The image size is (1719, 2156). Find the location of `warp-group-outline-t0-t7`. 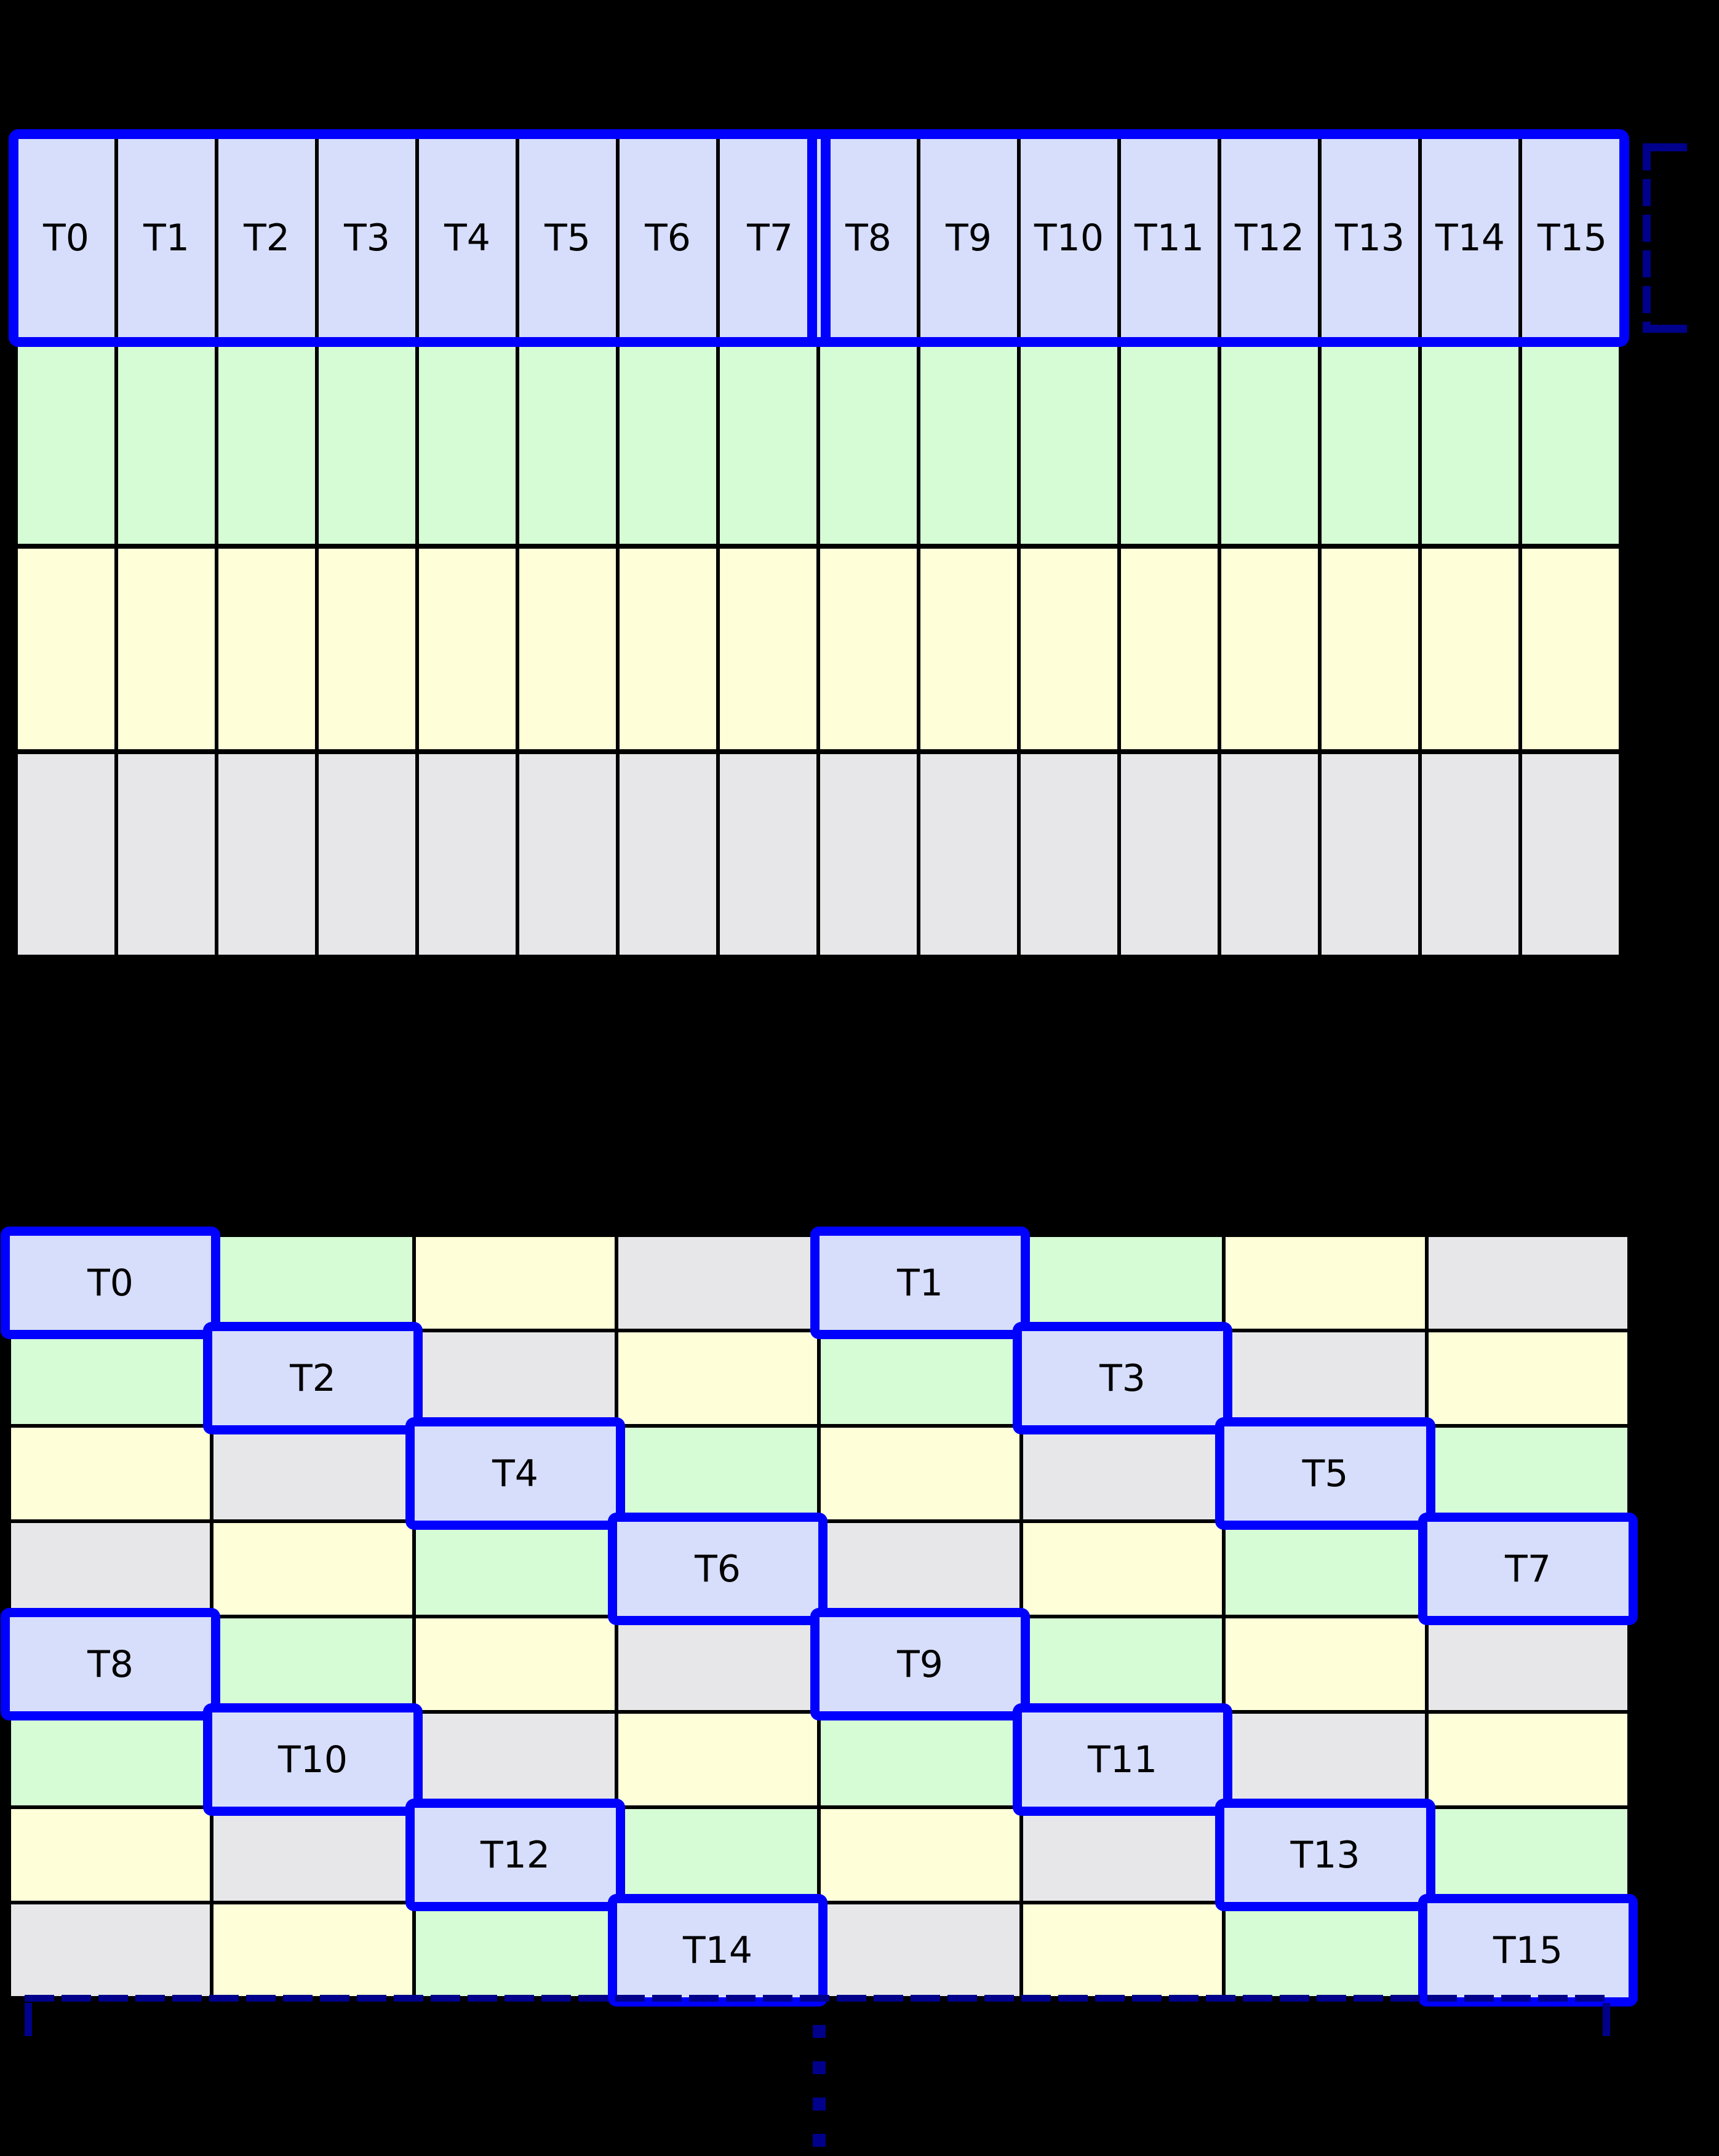

warp-group-outline-t0-t7 is located at coordinates (420, 238).